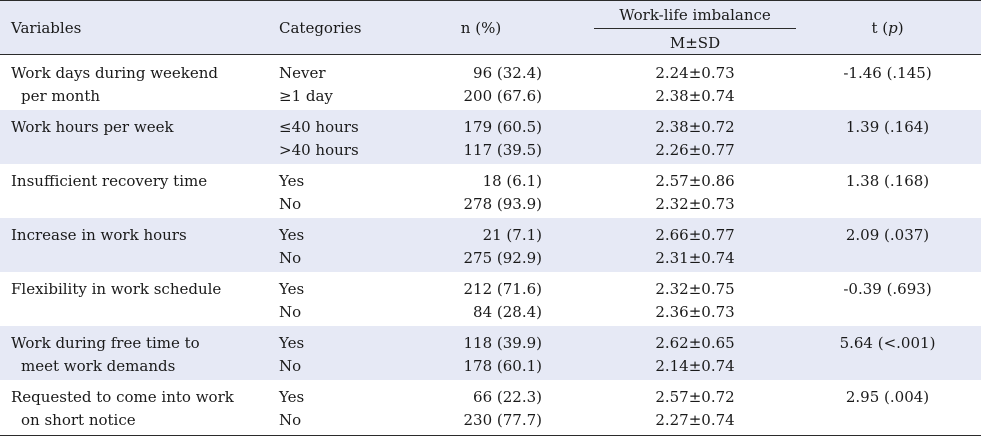 Image resolution: width=981 pixels, height=437 pixels. What do you see at coordinates (122, 397) in the screenshot?
I see `variable-cell-line-1: Requested to come into work` at bounding box center [122, 397].